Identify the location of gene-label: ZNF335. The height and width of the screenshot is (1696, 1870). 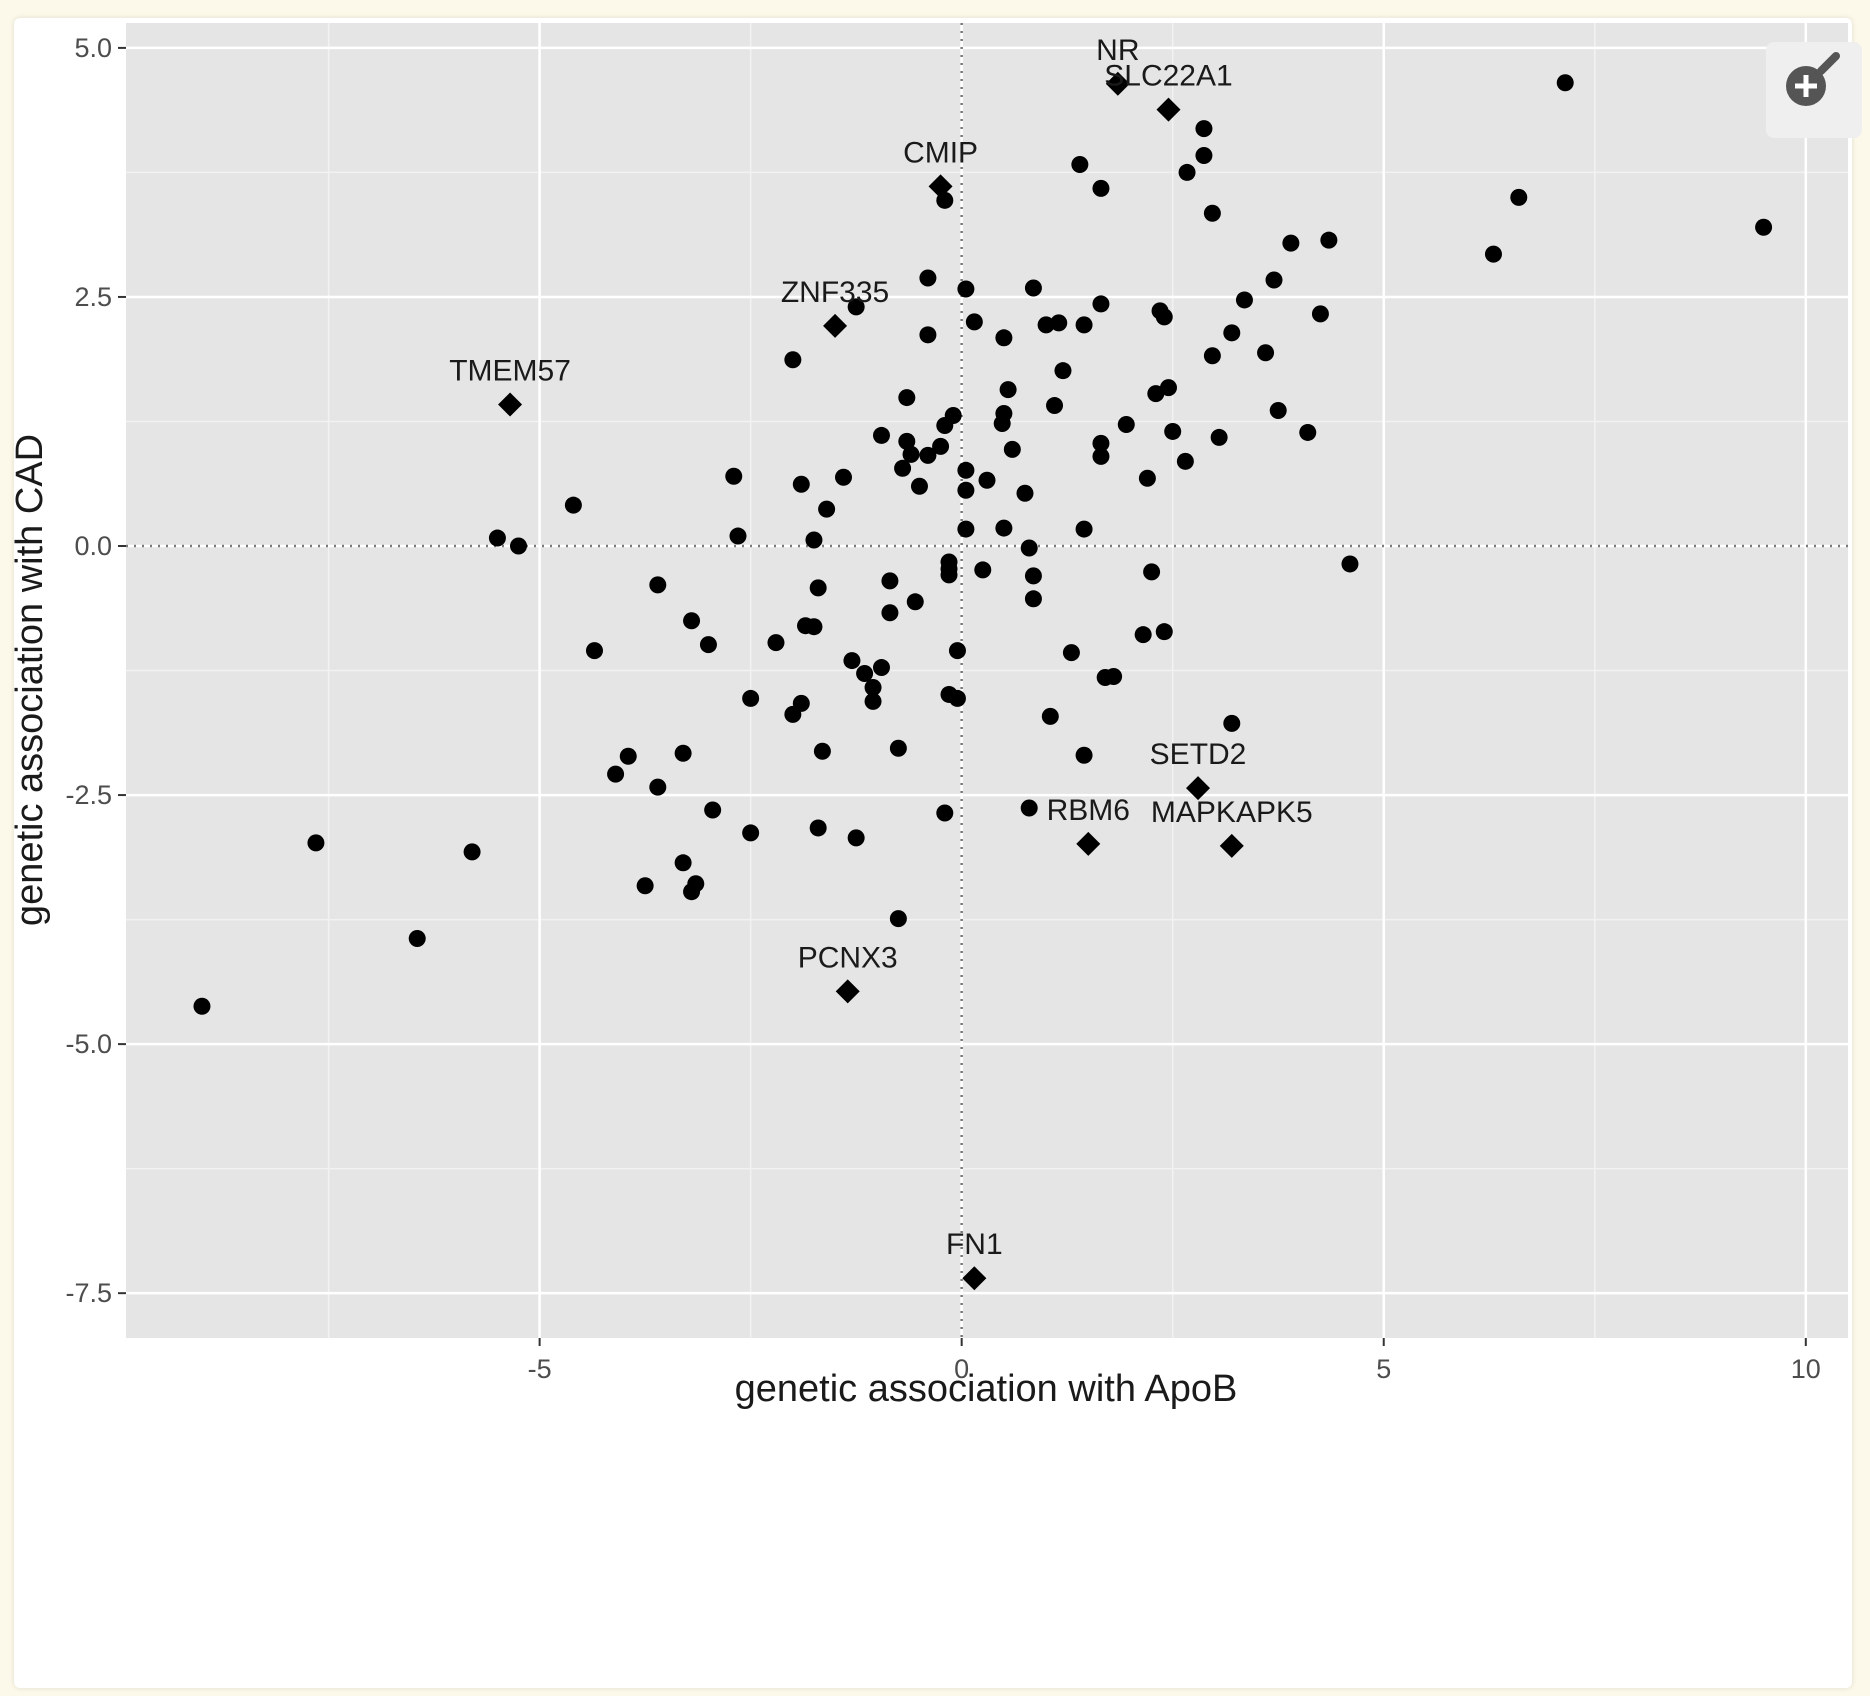
(835, 292).